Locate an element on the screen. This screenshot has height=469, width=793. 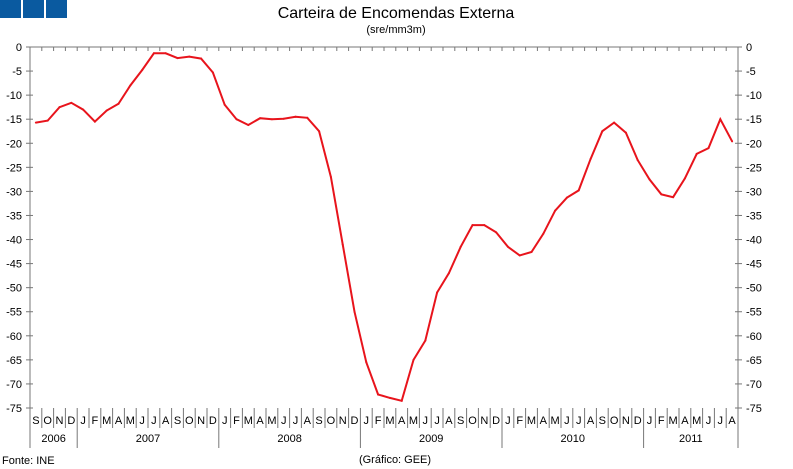
y-tick-label-left: -30 is located at coordinates (14, 192).